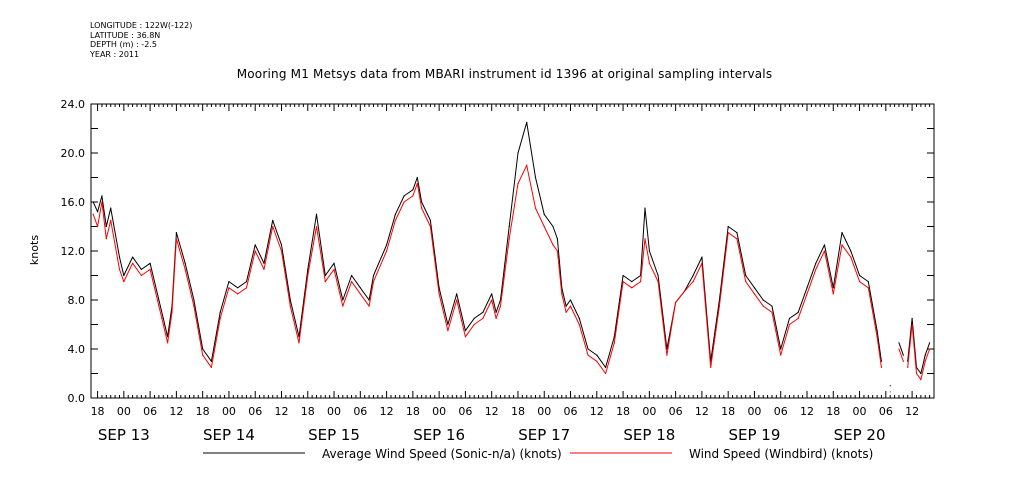  Describe the element at coordinates (77, 349) in the screenshot. I see `y-tick-label: 4.0` at that location.